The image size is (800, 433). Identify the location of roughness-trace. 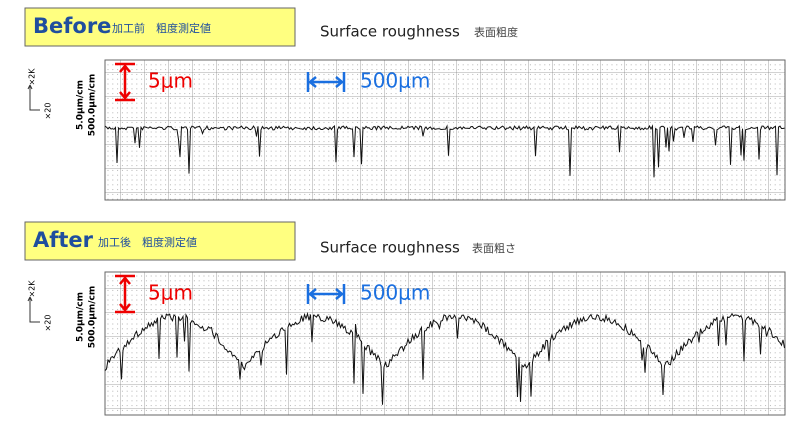
(444, 151).